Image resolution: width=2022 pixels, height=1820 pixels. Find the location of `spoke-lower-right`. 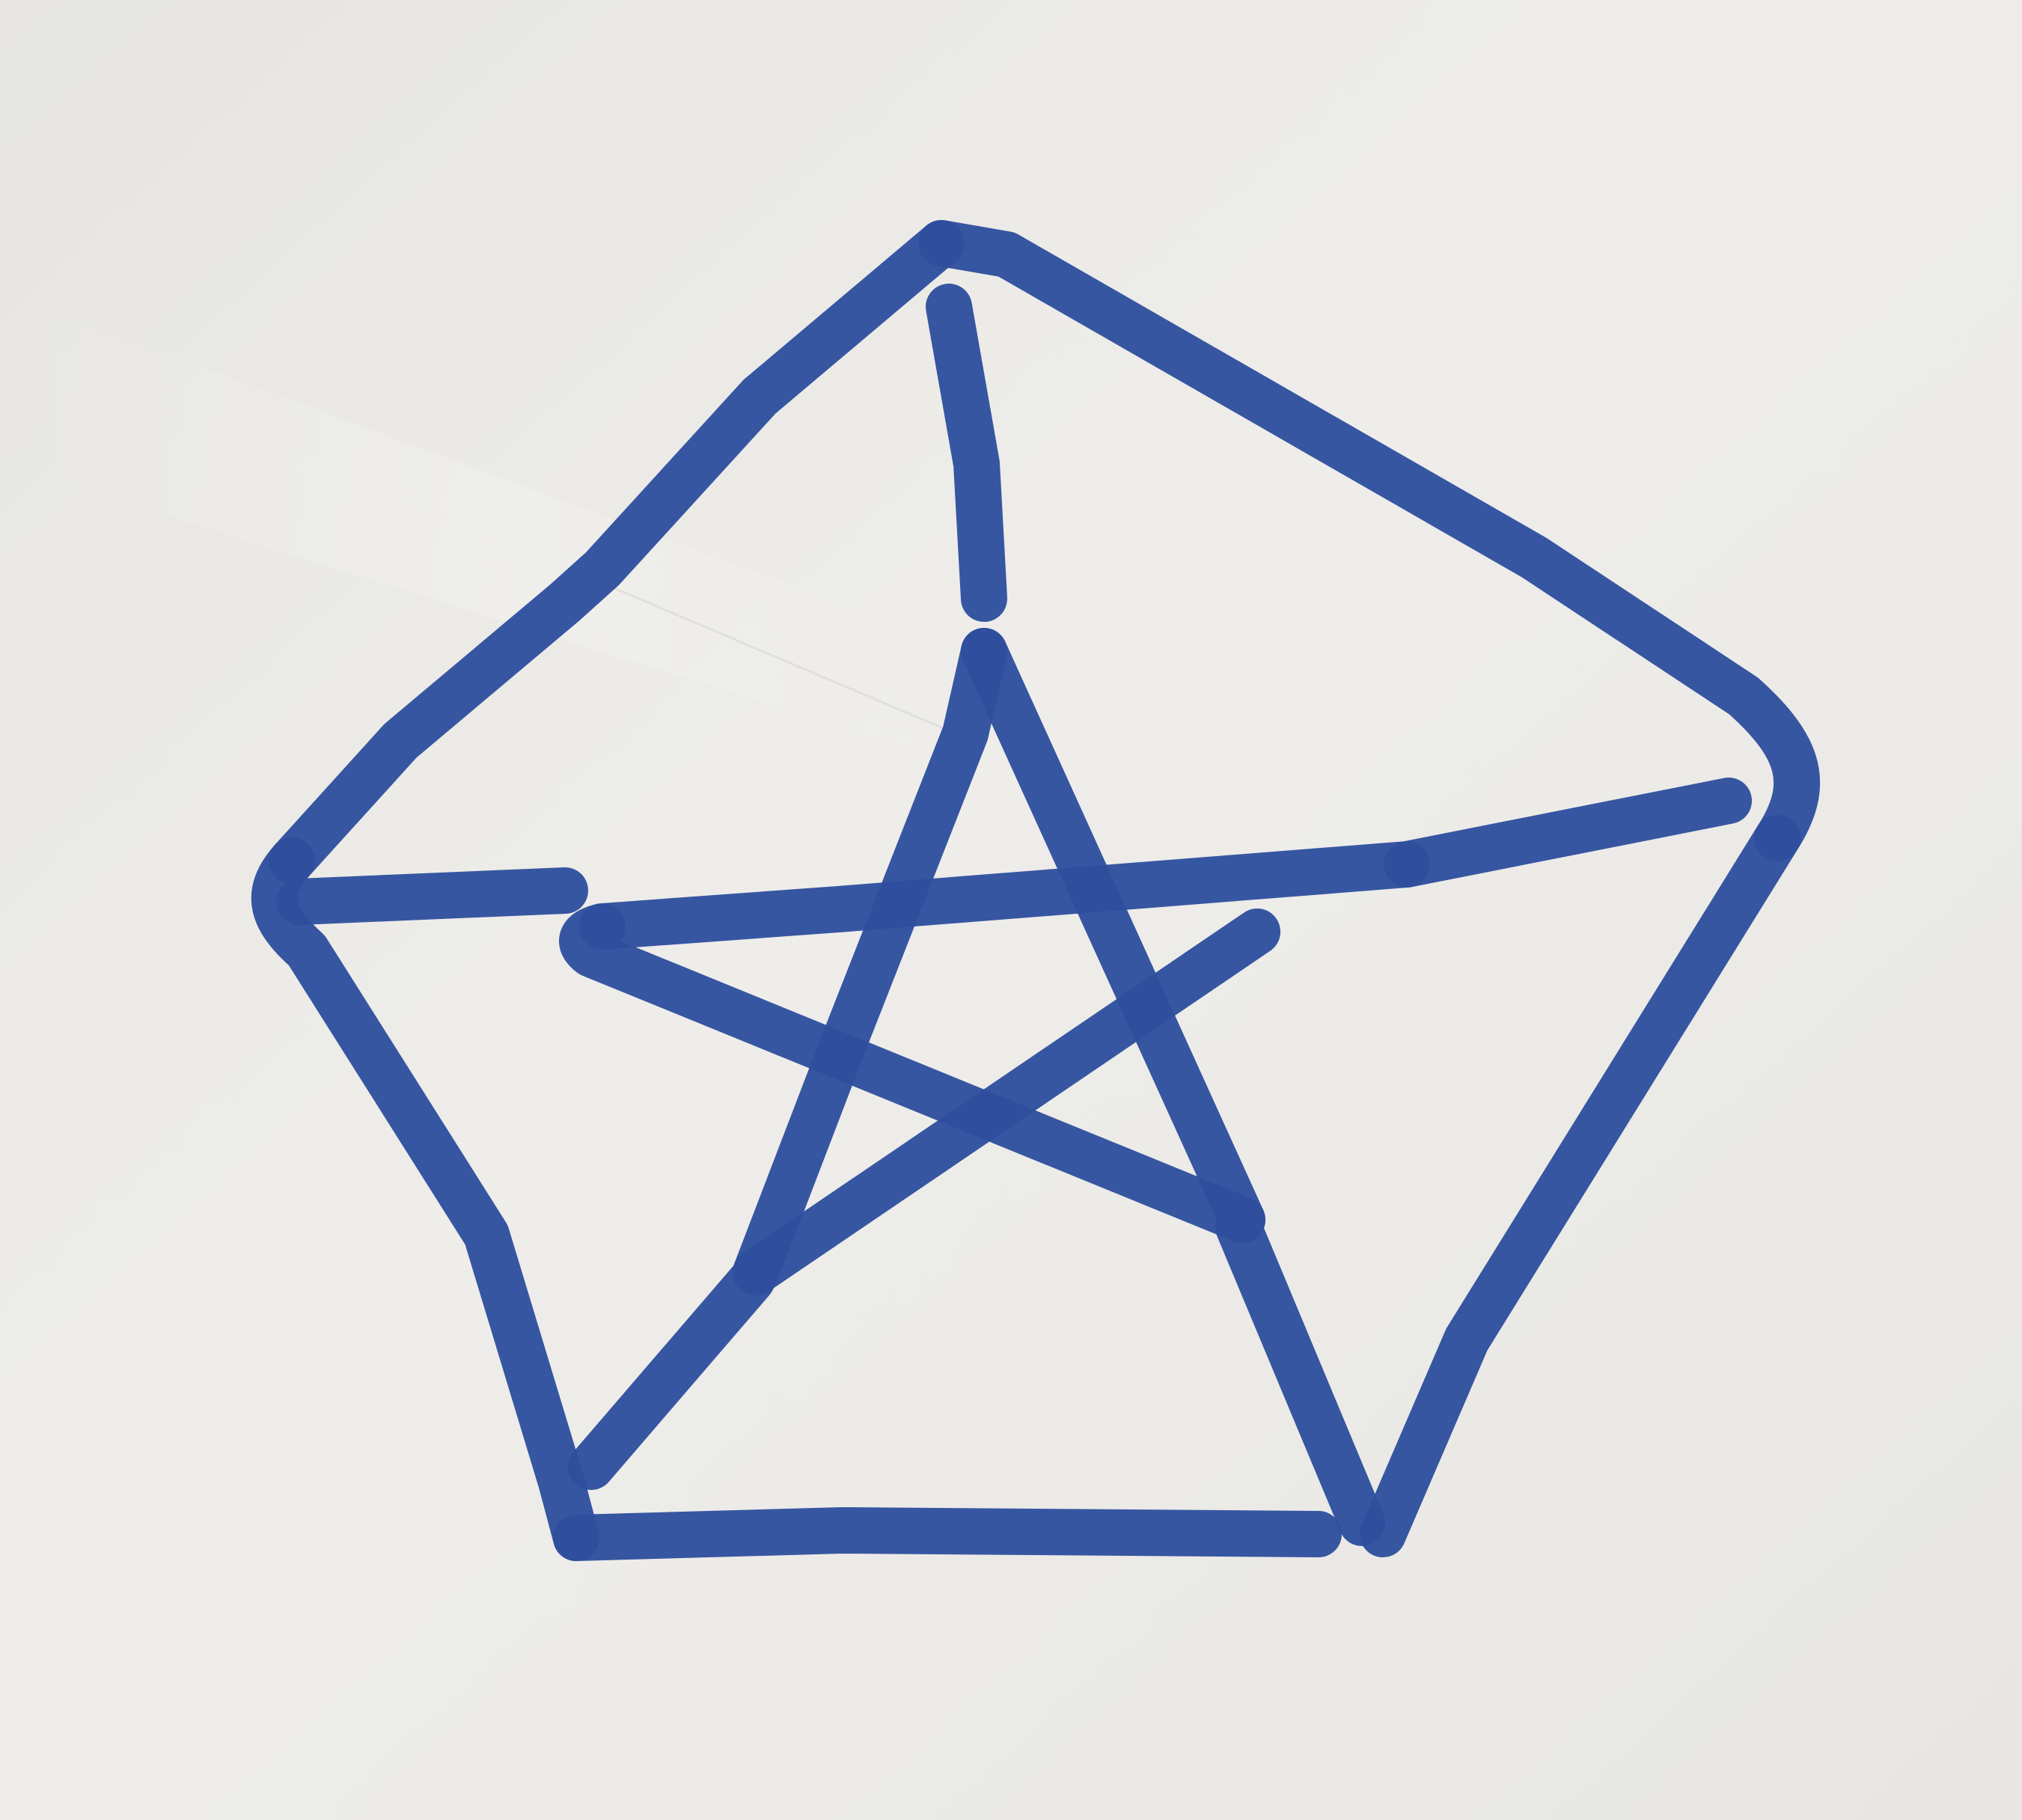

spoke-lower-right is located at coordinates (1300, 1375).